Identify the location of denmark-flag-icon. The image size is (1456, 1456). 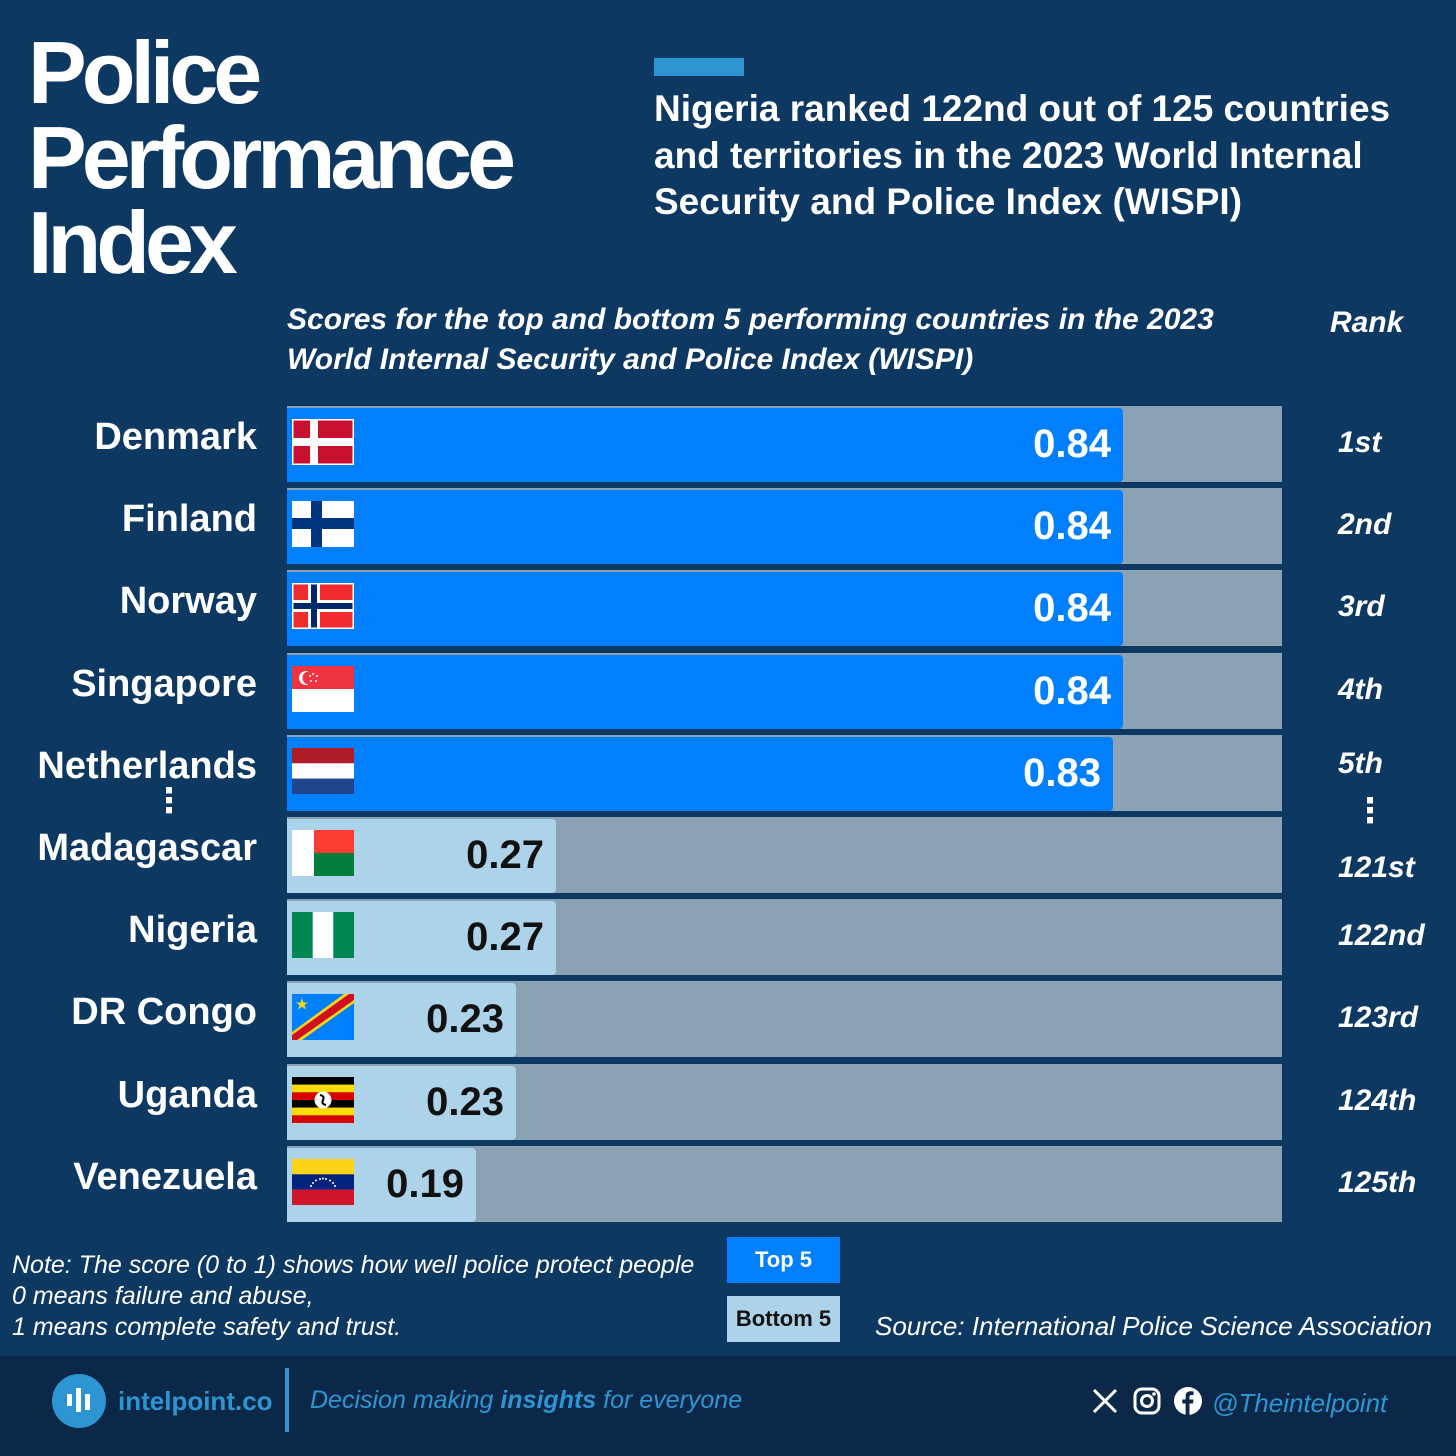
(323, 442).